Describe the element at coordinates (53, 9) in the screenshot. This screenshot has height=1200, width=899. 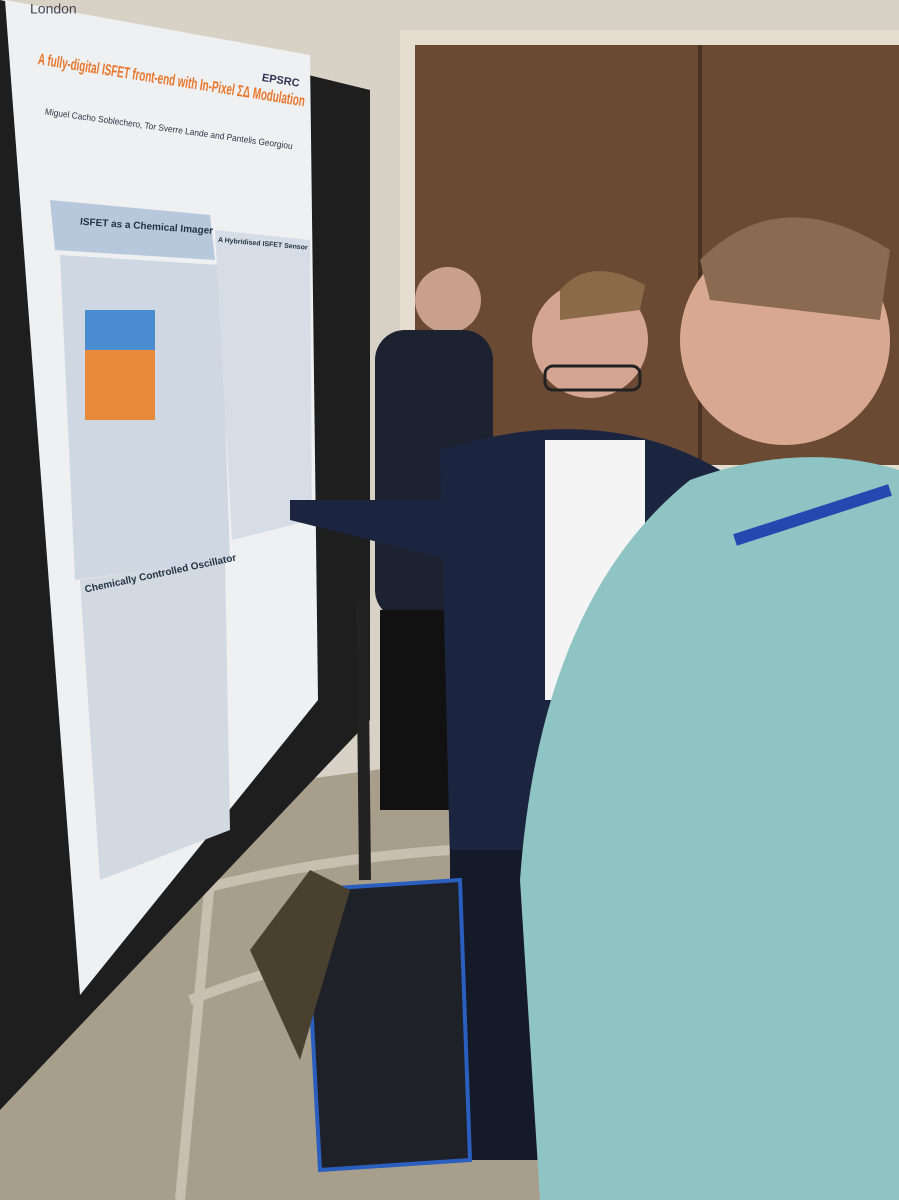
I see `institution: London` at that location.